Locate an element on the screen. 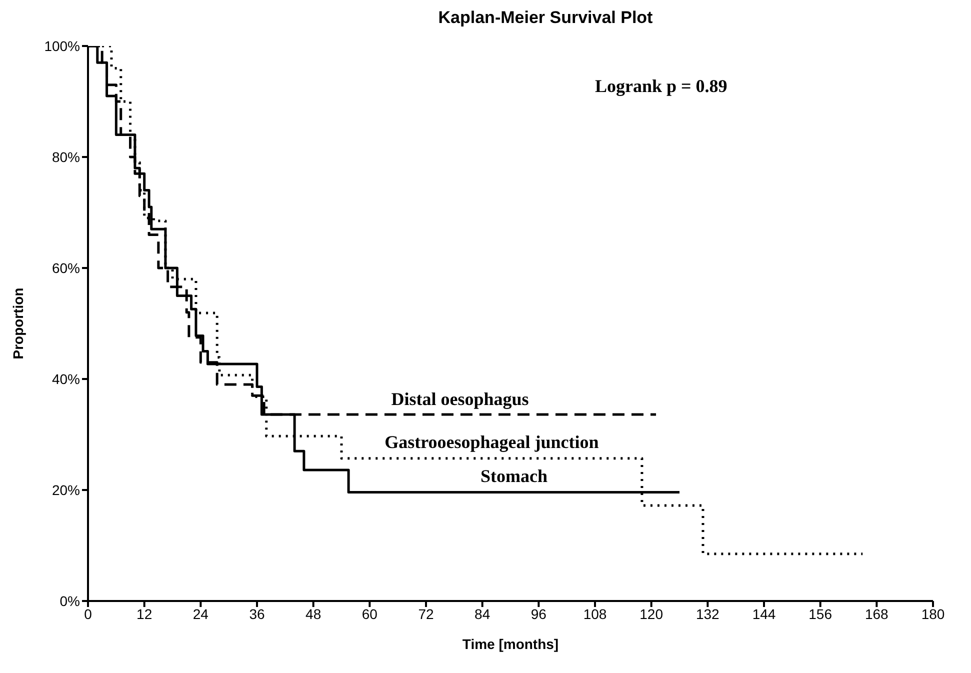 The width and height of the screenshot is (971, 673). x-axis-title: Time [months] is located at coordinates (510, 644).